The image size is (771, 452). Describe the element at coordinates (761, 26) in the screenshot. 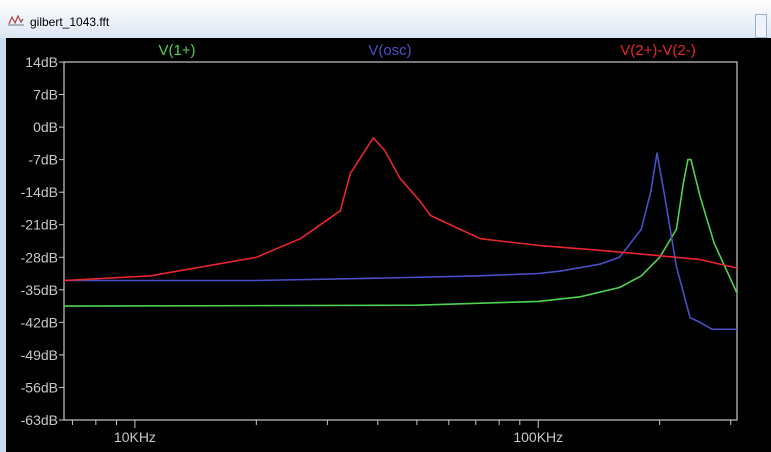

I see `window-button` at that location.